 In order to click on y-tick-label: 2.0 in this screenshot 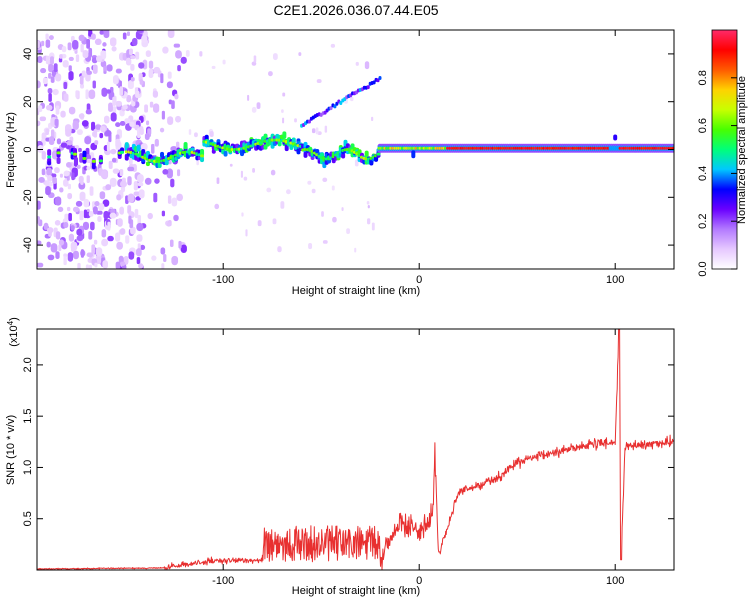, I will do `click(28, 364)`.